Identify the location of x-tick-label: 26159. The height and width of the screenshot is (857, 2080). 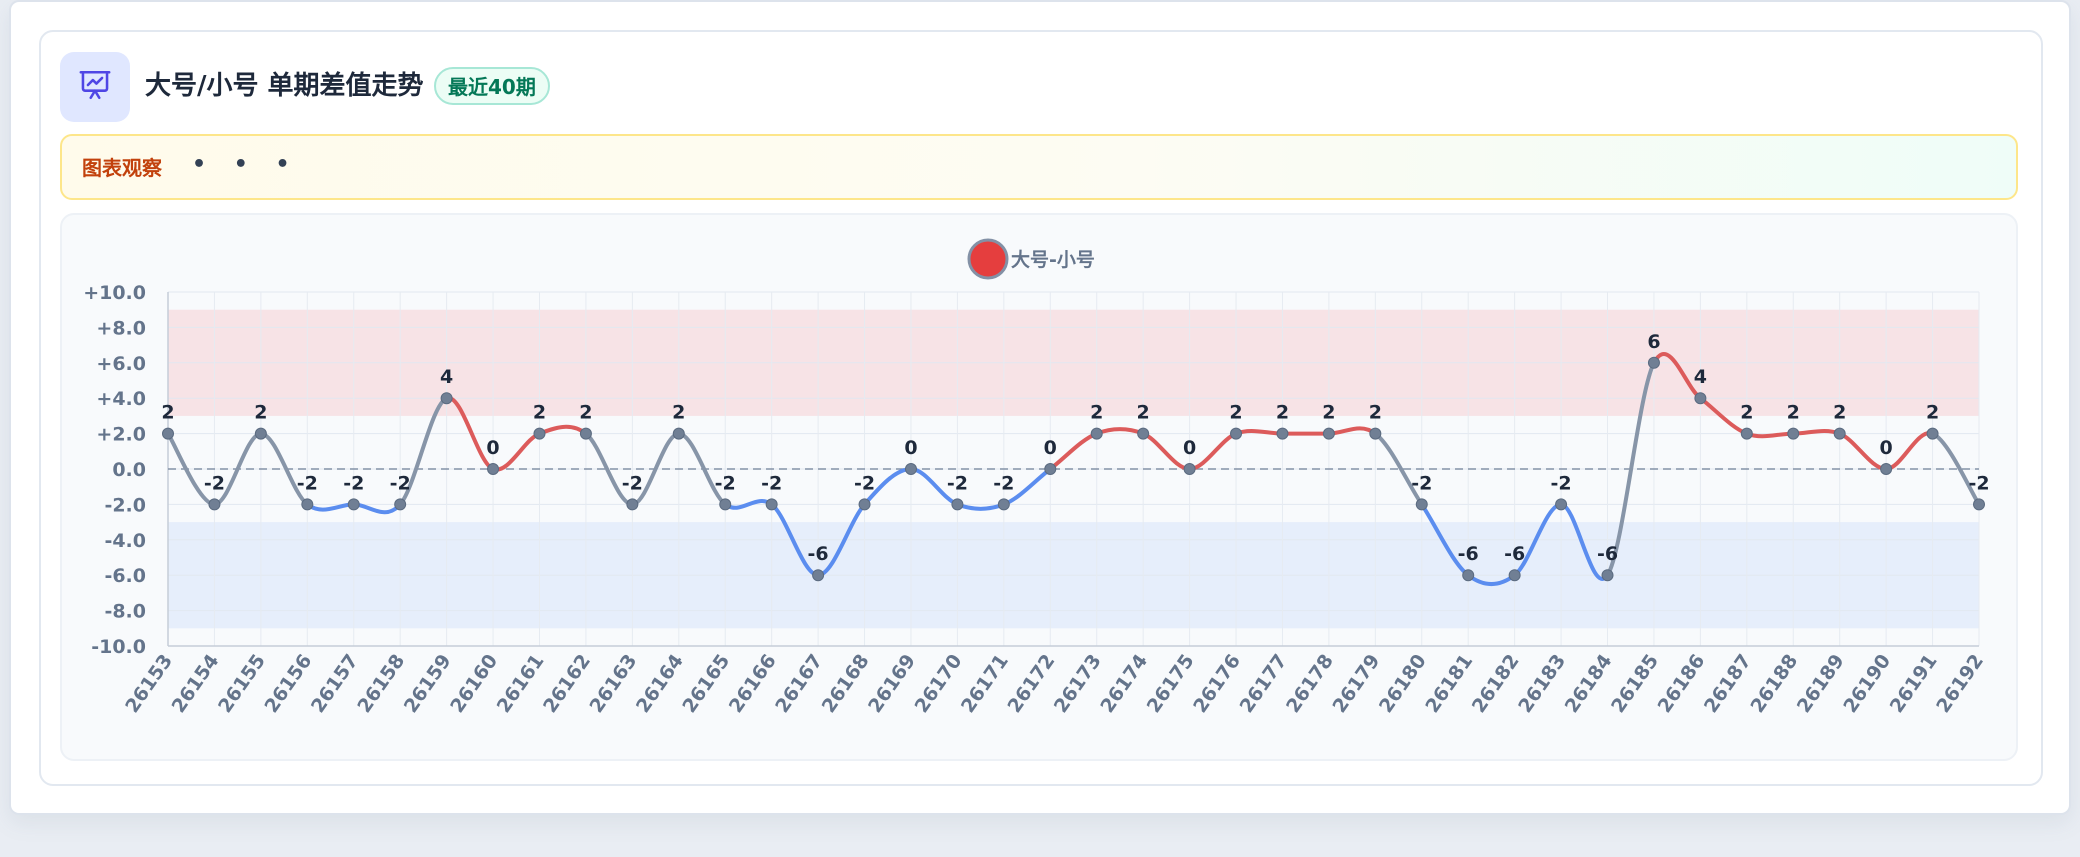
(428, 683).